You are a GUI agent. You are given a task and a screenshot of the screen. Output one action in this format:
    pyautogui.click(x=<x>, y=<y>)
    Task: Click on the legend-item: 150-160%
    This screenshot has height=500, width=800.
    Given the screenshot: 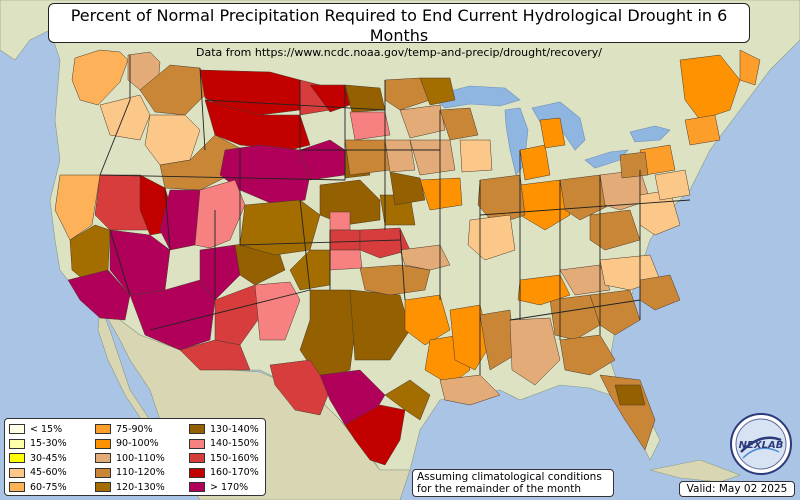 What is the action you would take?
    pyautogui.click(x=229, y=458)
    